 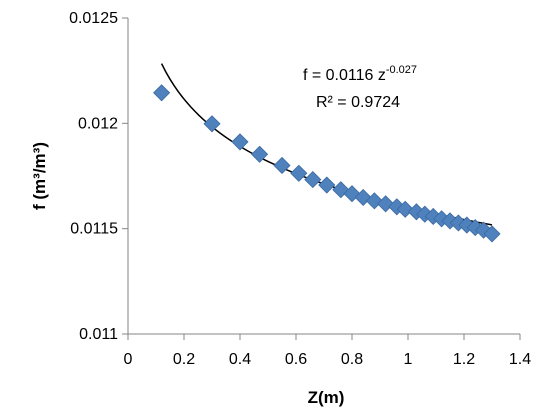 What do you see at coordinates (326, 397) in the screenshot?
I see `x-axis-title: Z(m)` at bounding box center [326, 397].